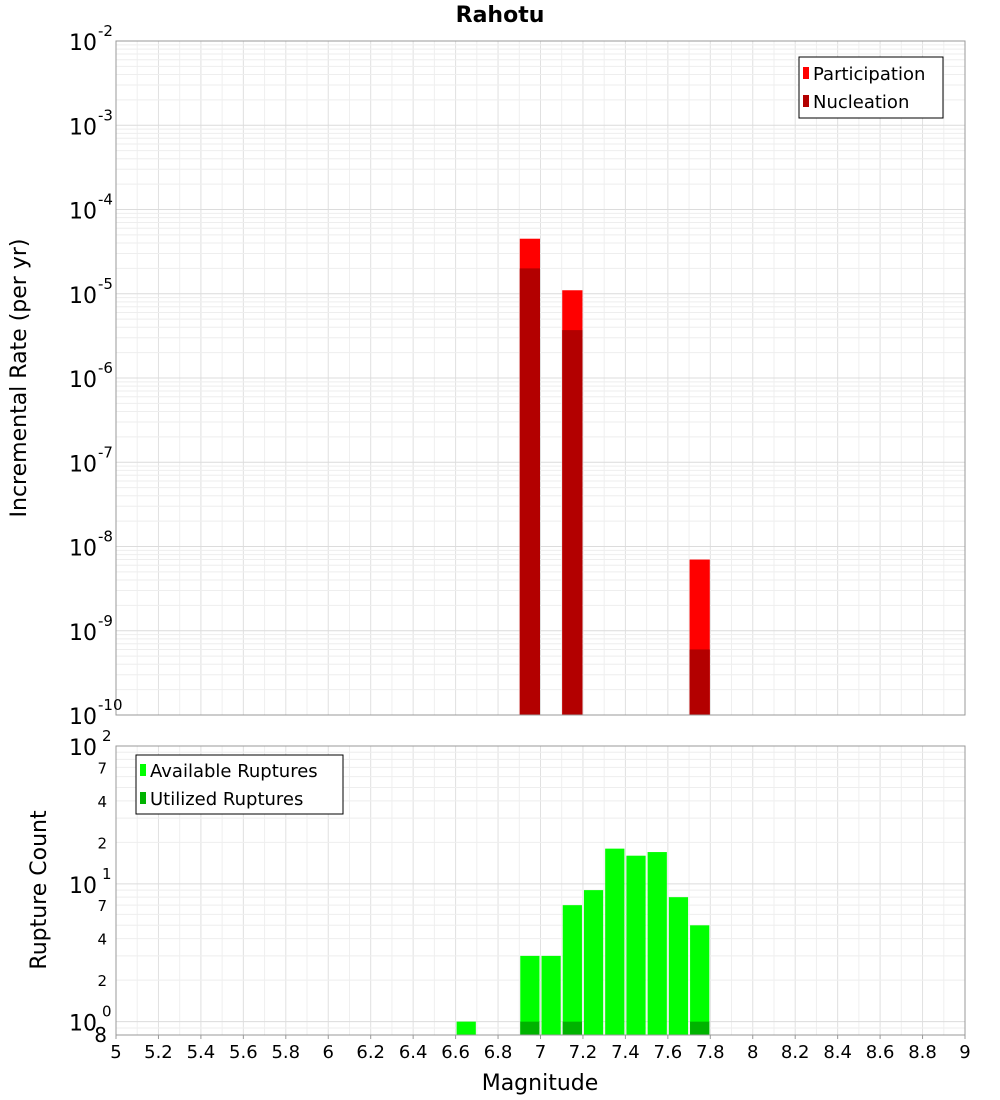 The image size is (1000, 1100). Describe the element at coordinates (234, 771) in the screenshot. I see `legend-label-available-ruptures: Available Ruptures` at that location.